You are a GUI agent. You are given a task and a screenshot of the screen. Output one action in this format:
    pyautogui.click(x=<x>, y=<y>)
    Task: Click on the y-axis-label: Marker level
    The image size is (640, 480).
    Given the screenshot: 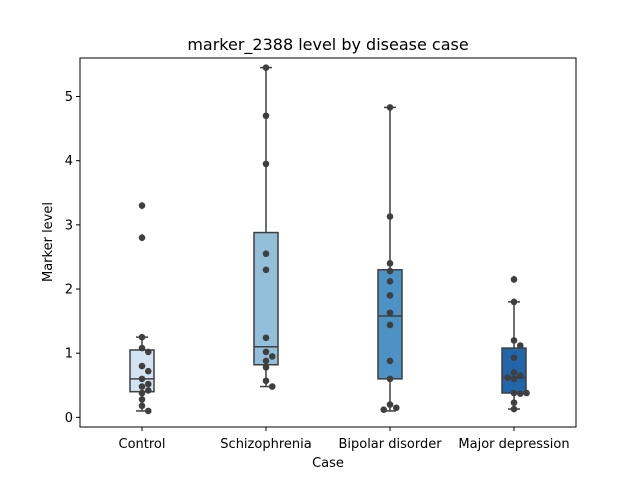 What is the action you would take?
    pyautogui.click(x=48, y=242)
    